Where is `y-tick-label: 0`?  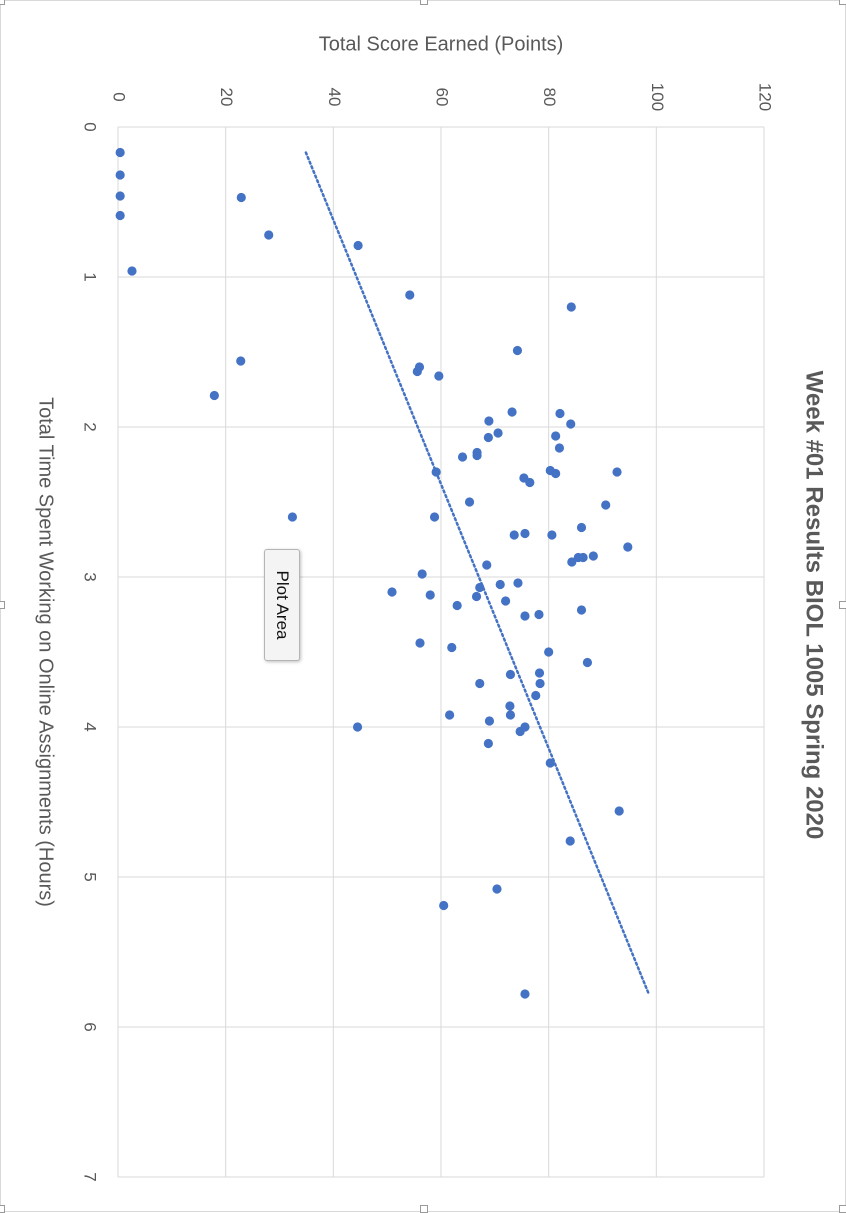
y-tick-label: 0 is located at coordinates (119, 96).